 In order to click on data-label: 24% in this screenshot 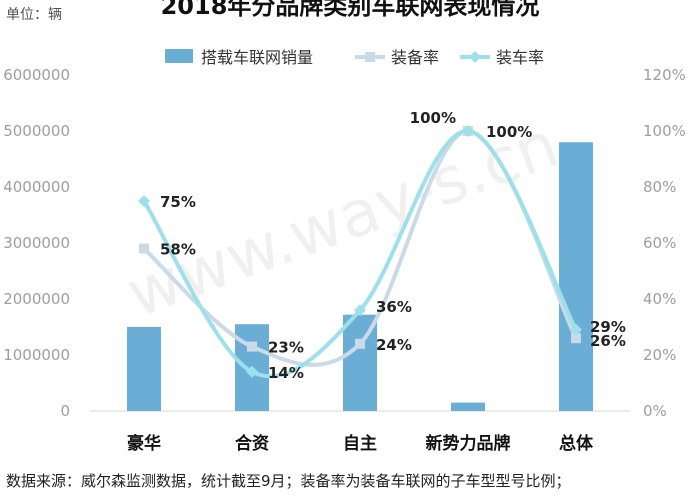, I will do `click(394, 345)`.